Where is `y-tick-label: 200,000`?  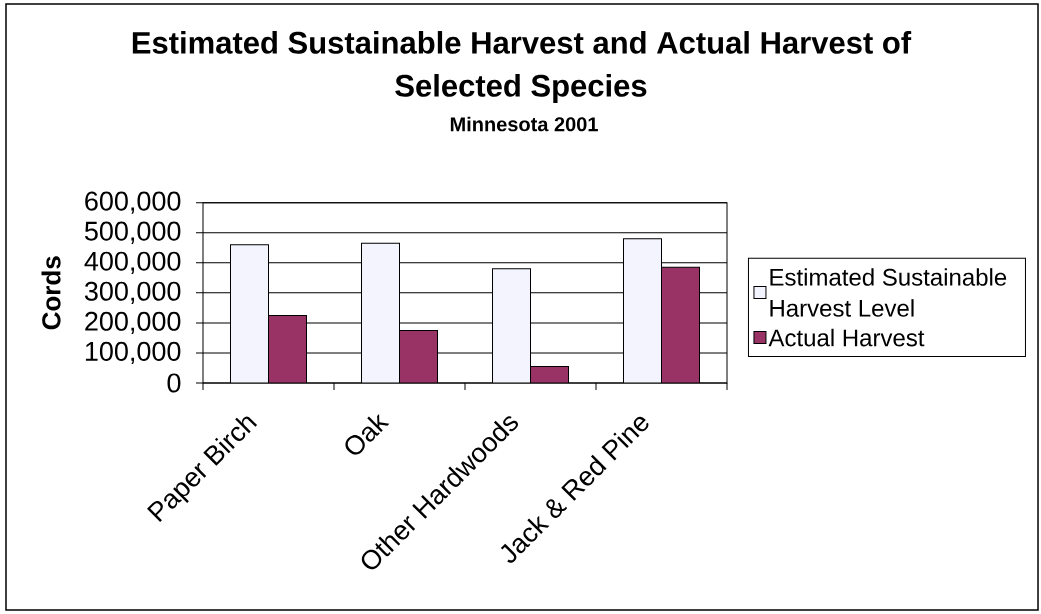
y-tick-label: 200,000 is located at coordinates (133, 323).